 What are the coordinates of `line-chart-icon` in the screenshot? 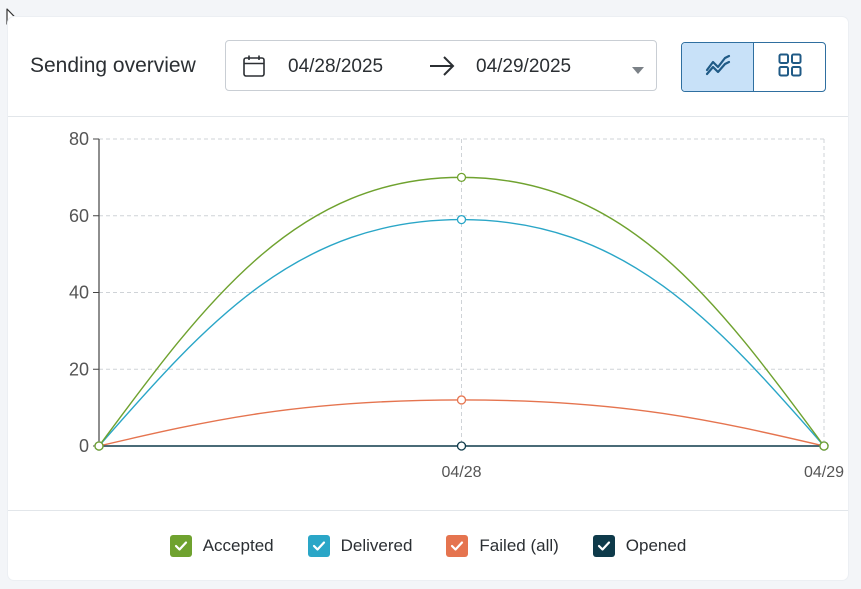 It's located at (718, 67).